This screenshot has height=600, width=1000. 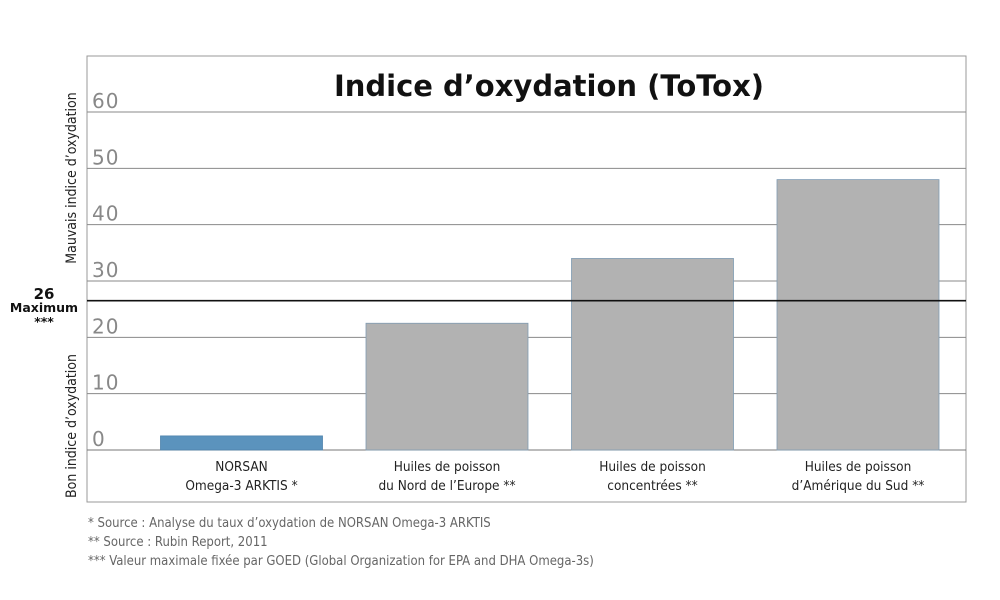 I want to click on chart-title: Indice d’oxydation (ToTox), so click(x=549, y=86).